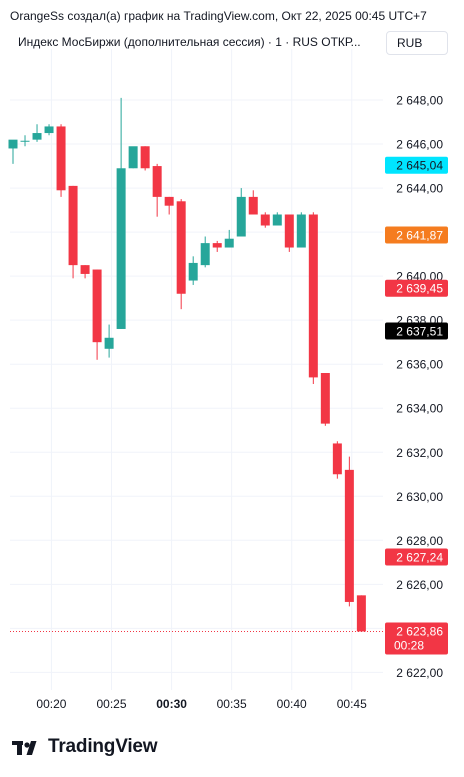 The width and height of the screenshot is (464, 777). What do you see at coordinates (419, 331) in the screenshot?
I see `price-label: 2 637,51` at bounding box center [419, 331].